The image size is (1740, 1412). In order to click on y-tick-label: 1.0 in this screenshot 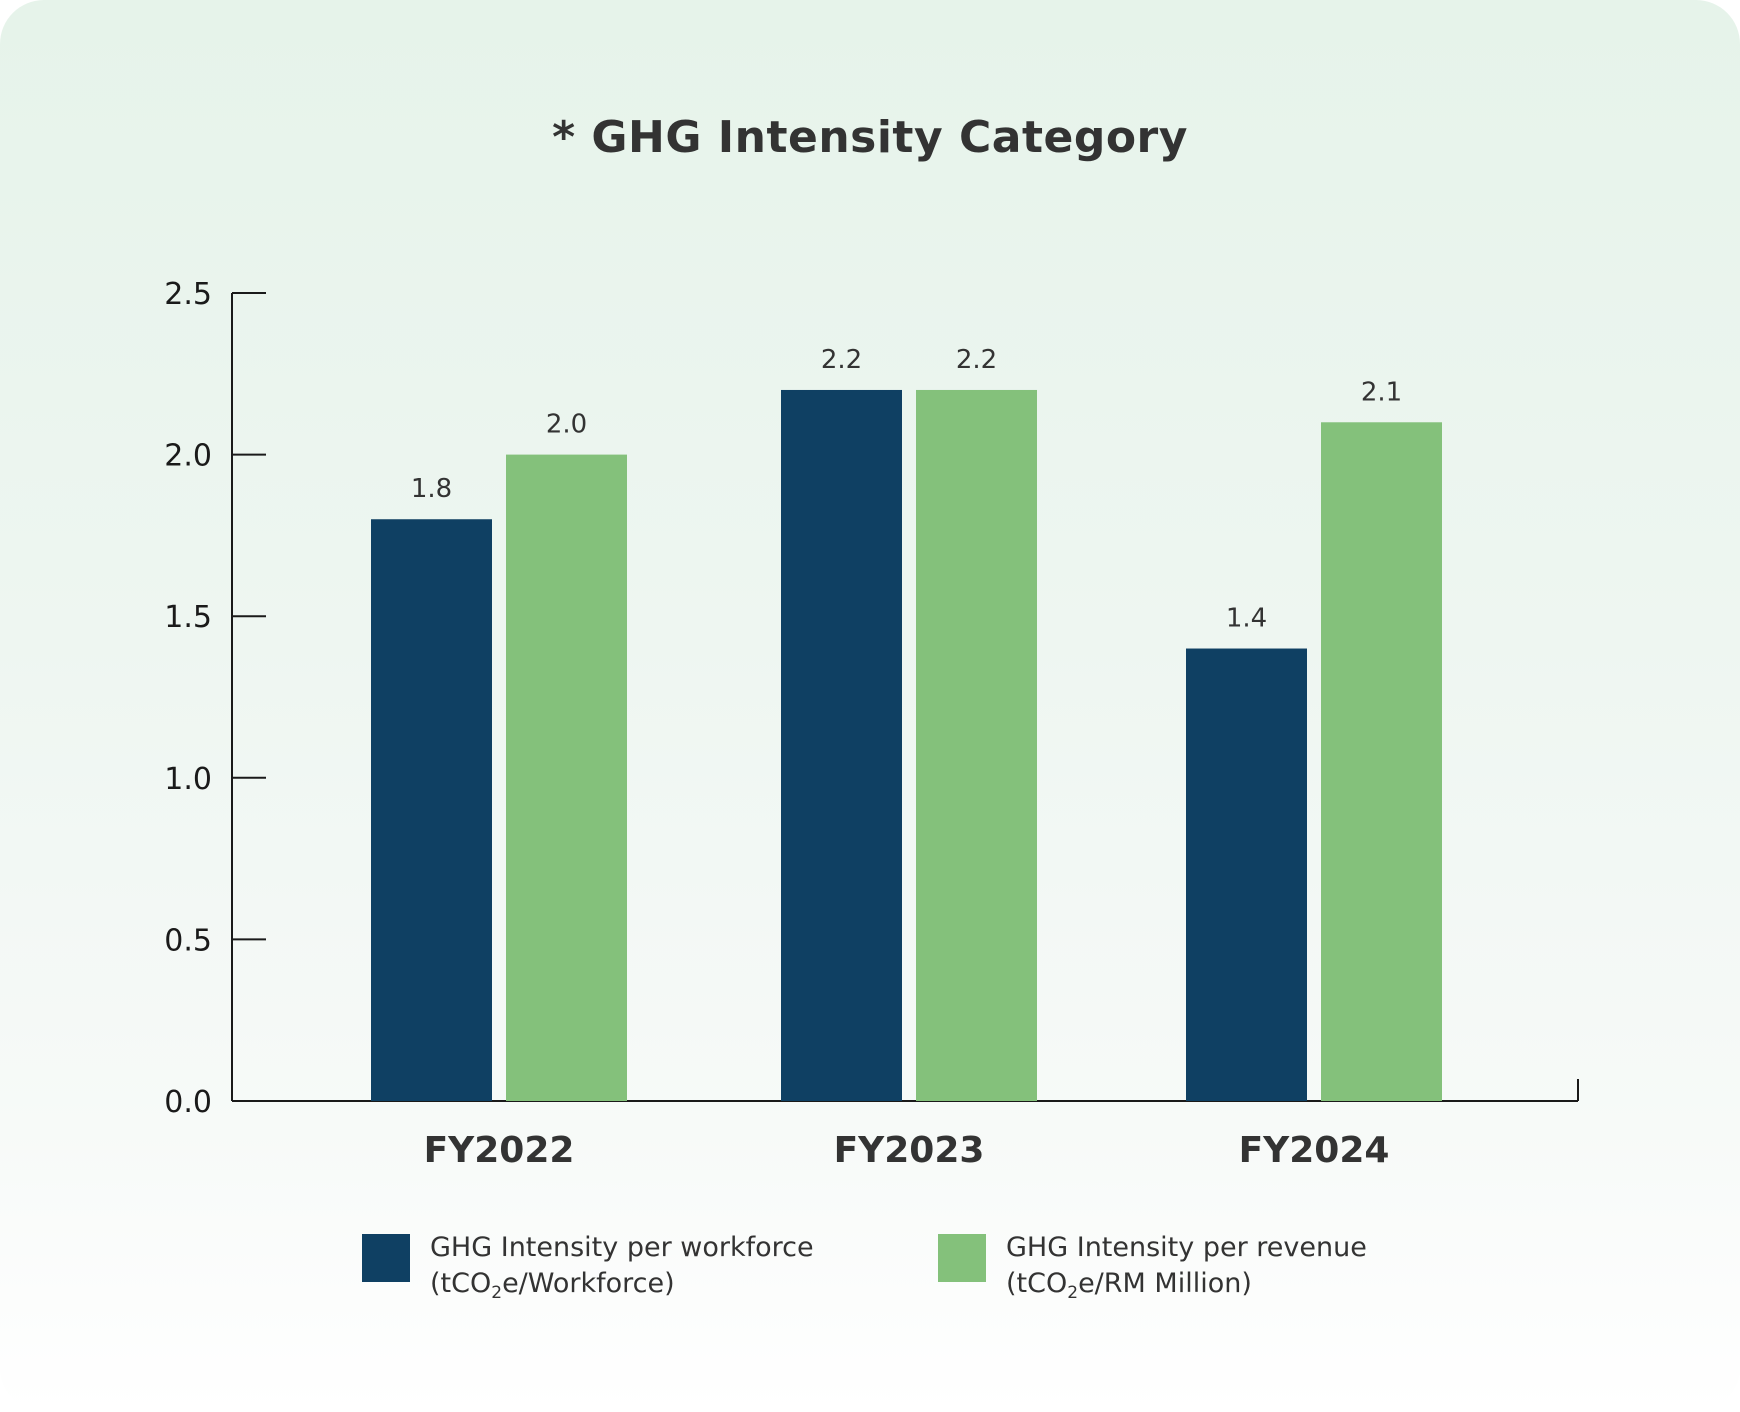, I will do `click(188, 779)`.